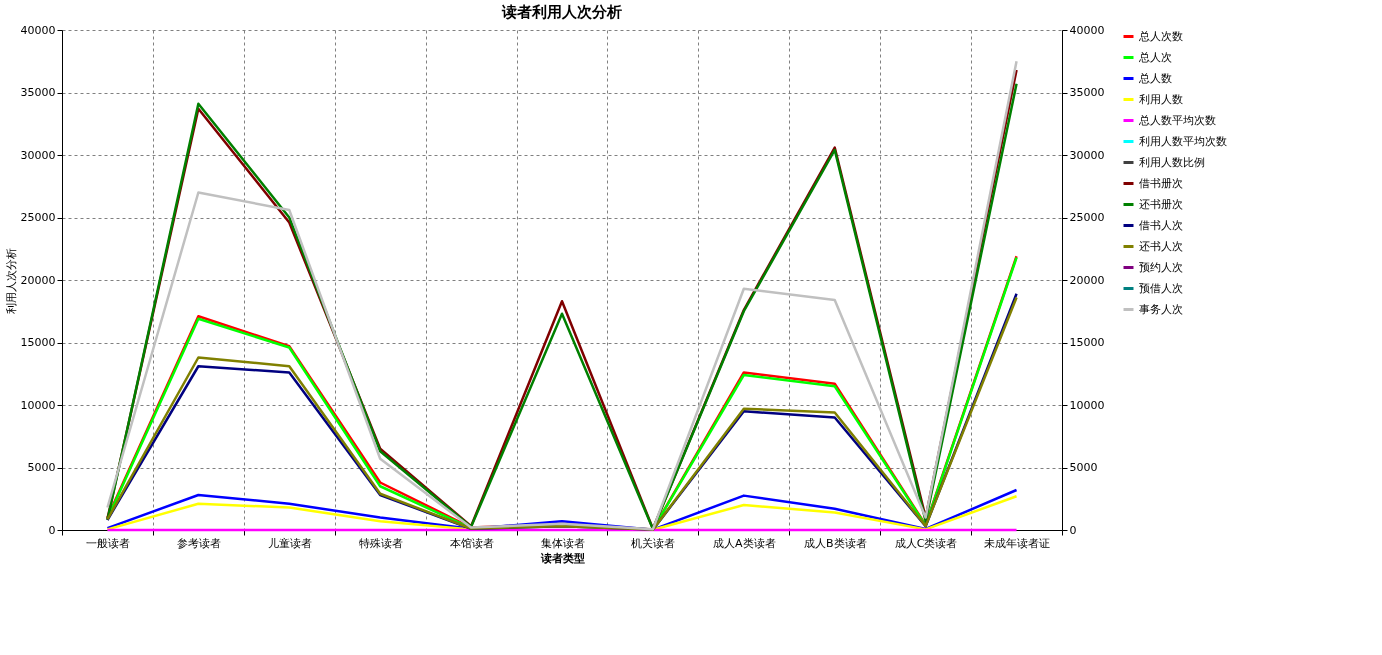 The height and width of the screenshot is (655, 1382). I want to click on y-tick-label: 10000, so click(38, 405).